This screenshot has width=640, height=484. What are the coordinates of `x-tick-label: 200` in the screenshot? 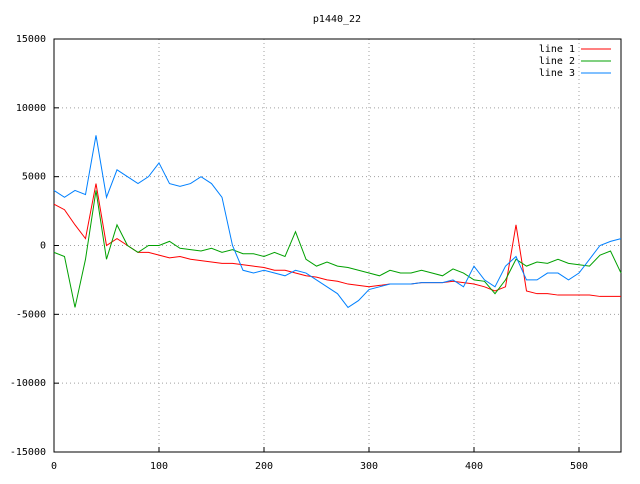 It's located at (264, 466).